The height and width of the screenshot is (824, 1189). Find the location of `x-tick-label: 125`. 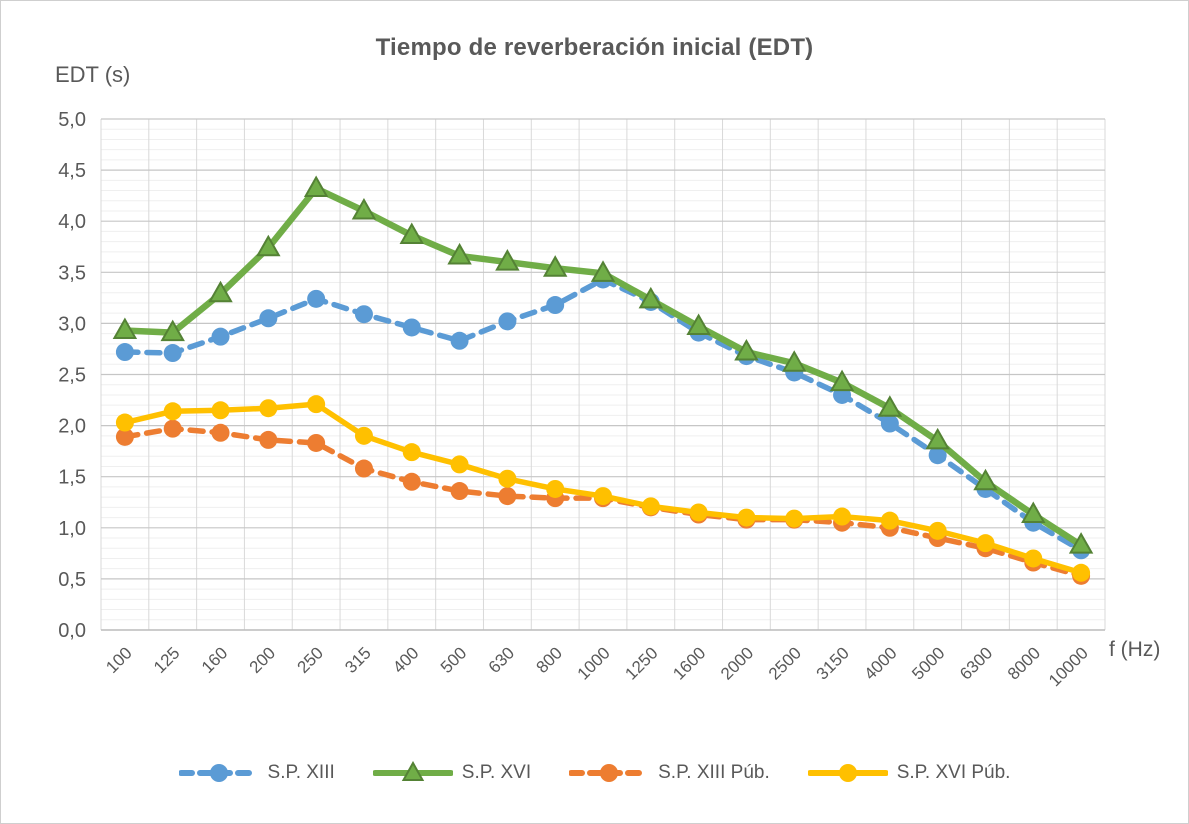

x-tick-label: 125 is located at coordinates (166, 659).